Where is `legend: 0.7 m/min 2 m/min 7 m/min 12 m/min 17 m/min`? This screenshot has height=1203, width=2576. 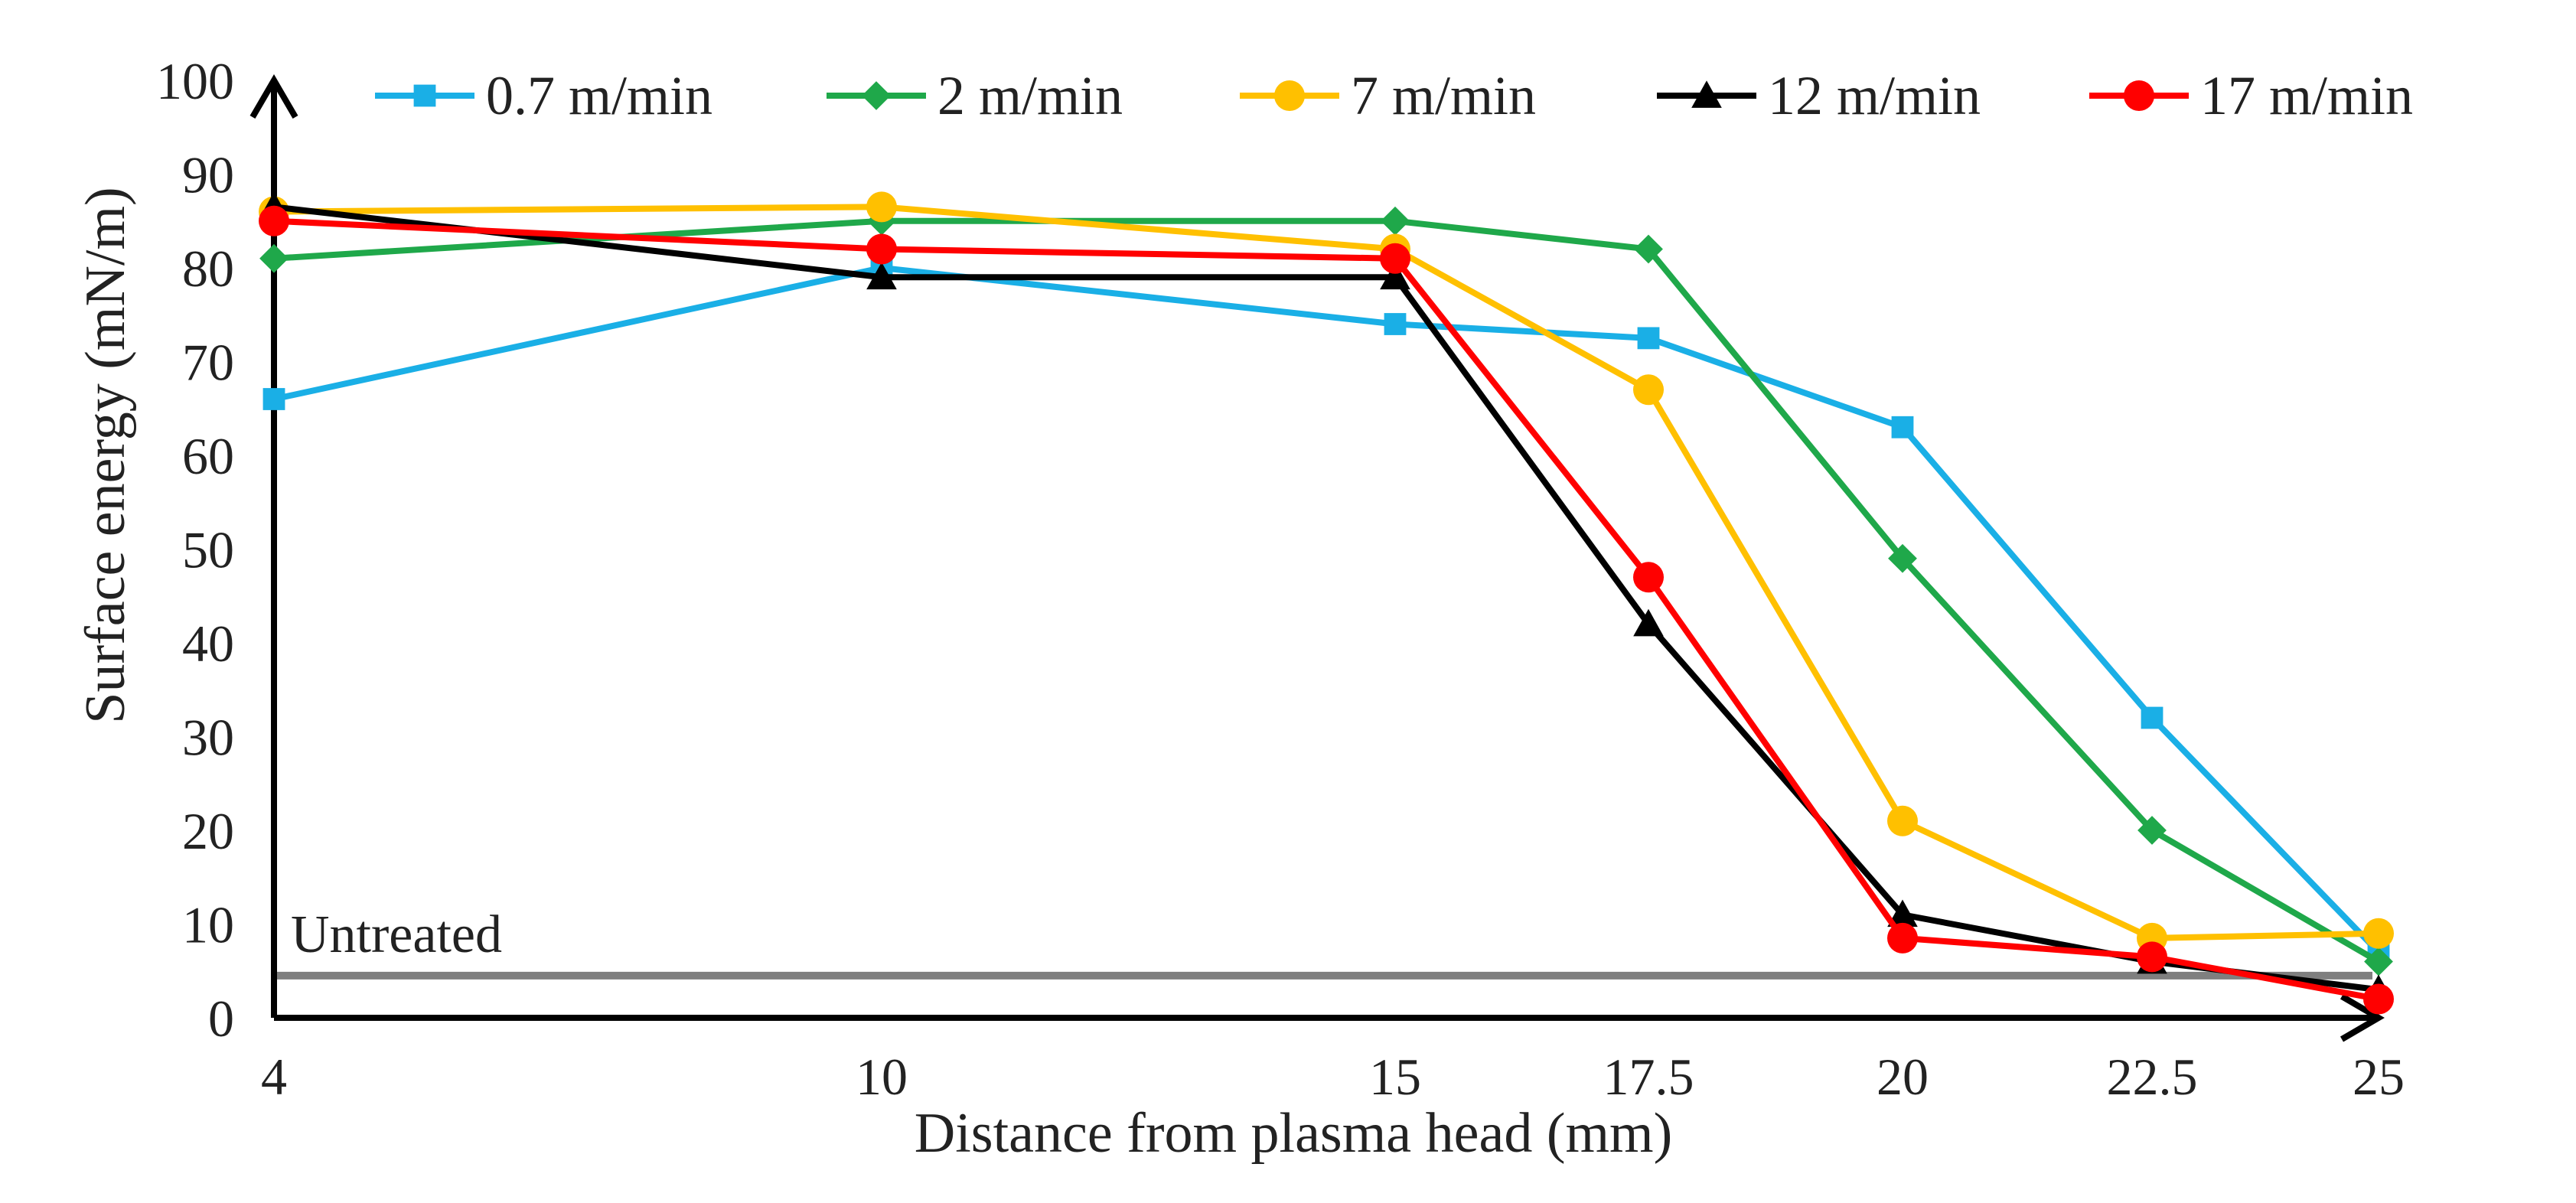 legend: 0.7 m/min 2 m/min 7 m/min 12 m/min 17 m/min is located at coordinates (1394, 96).